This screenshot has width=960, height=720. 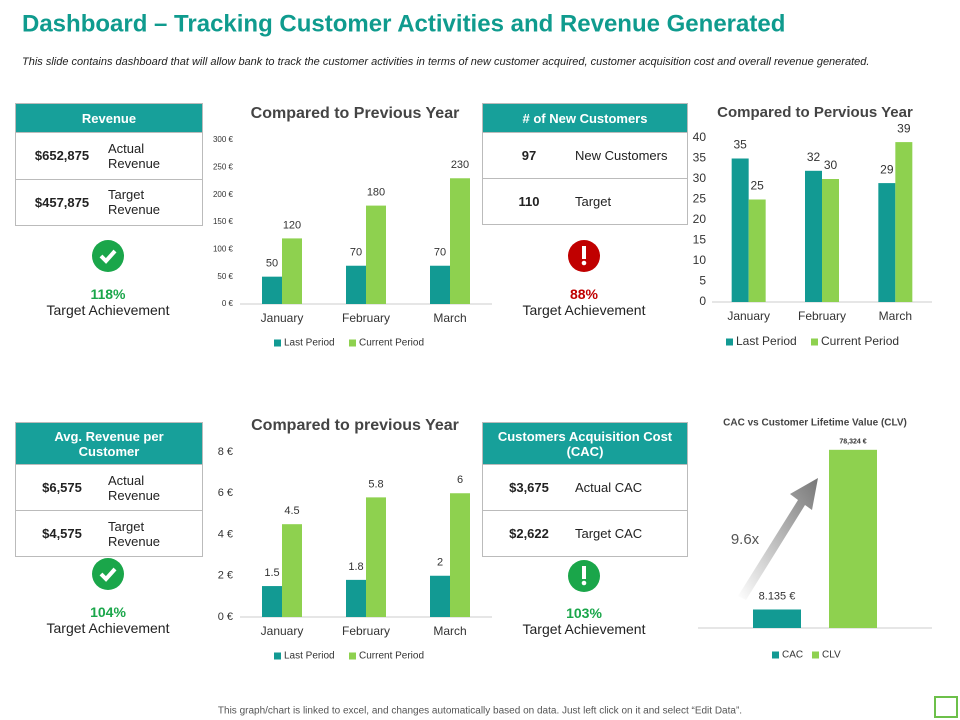 What do you see at coordinates (225, 276) in the screenshot?
I see `y-tick-label: 50 €` at bounding box center [225, 276].